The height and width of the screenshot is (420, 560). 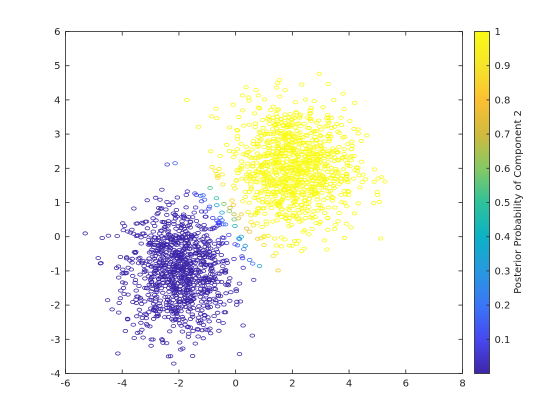 What do you see at coordinates (122, 384) in the screenshot?
I see `x-tick-label: -4` at bounding box center [122, 384].